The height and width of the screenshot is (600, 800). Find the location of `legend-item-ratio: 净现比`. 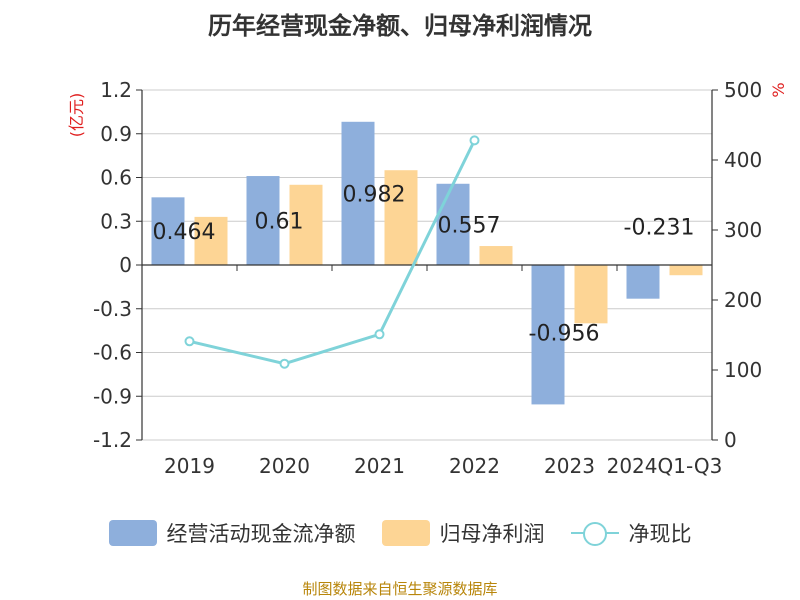

legend-item-ratio: 净现比 is located at coordinates (631, 533).